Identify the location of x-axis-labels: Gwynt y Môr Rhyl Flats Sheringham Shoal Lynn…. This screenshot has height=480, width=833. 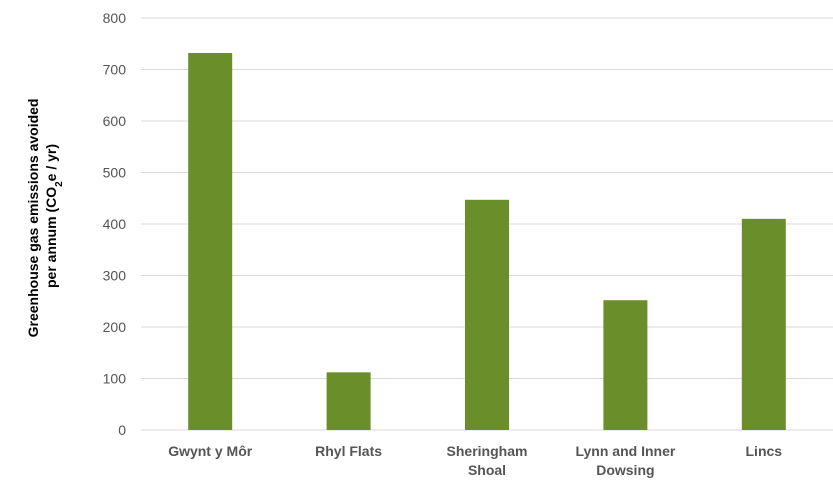
(475, 460).